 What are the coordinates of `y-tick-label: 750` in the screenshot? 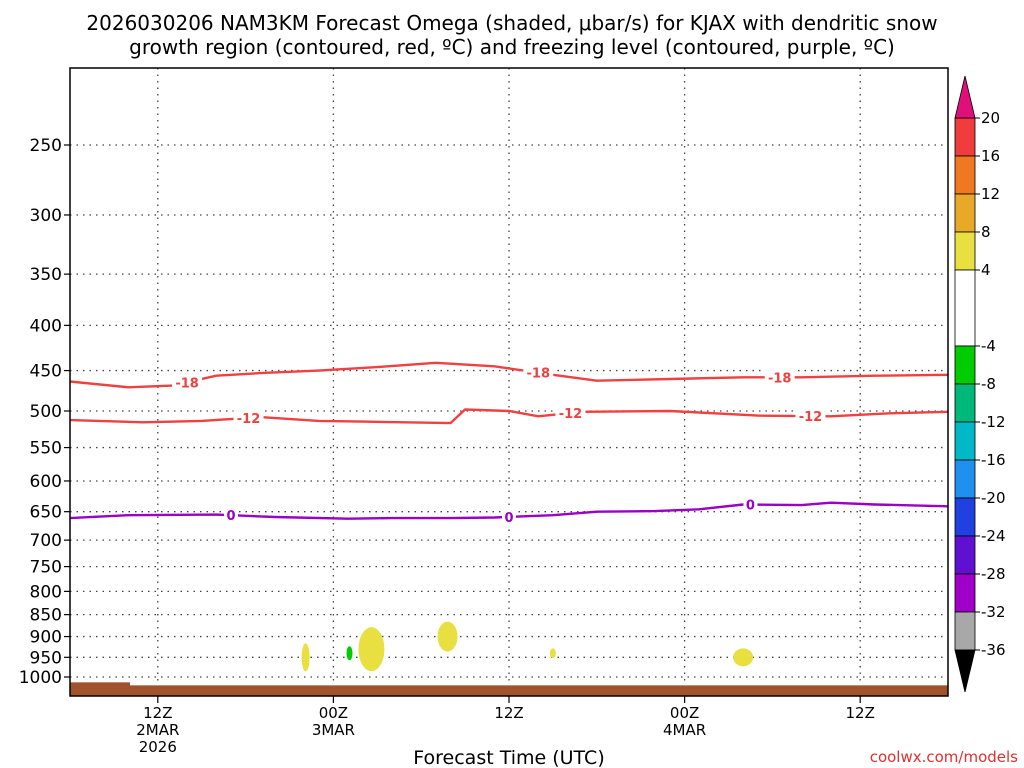 It's located at (46, 568).